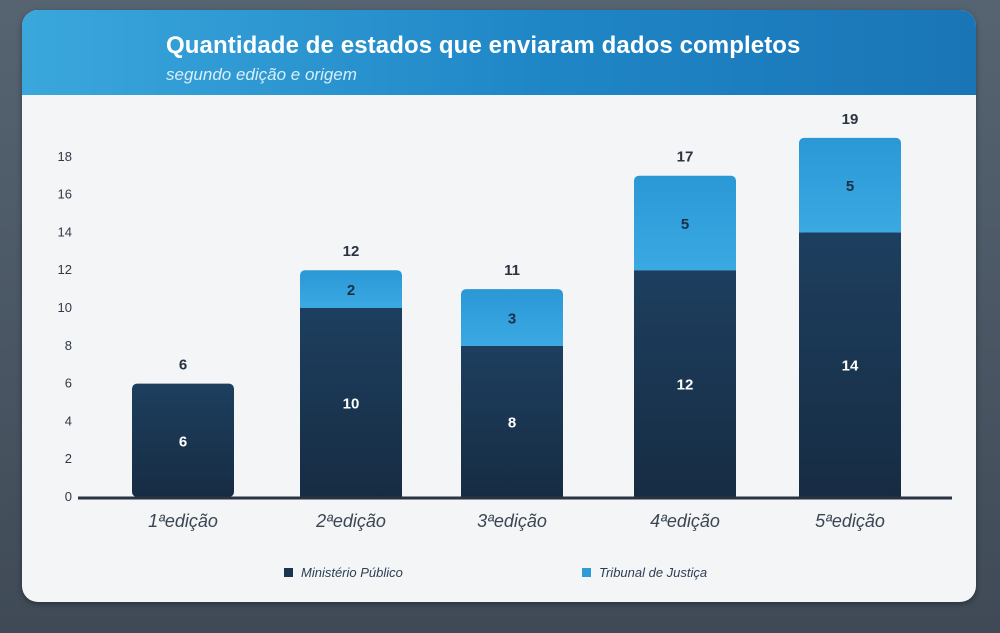  I want to click on y-tick-label: 0, so click(68, 496).